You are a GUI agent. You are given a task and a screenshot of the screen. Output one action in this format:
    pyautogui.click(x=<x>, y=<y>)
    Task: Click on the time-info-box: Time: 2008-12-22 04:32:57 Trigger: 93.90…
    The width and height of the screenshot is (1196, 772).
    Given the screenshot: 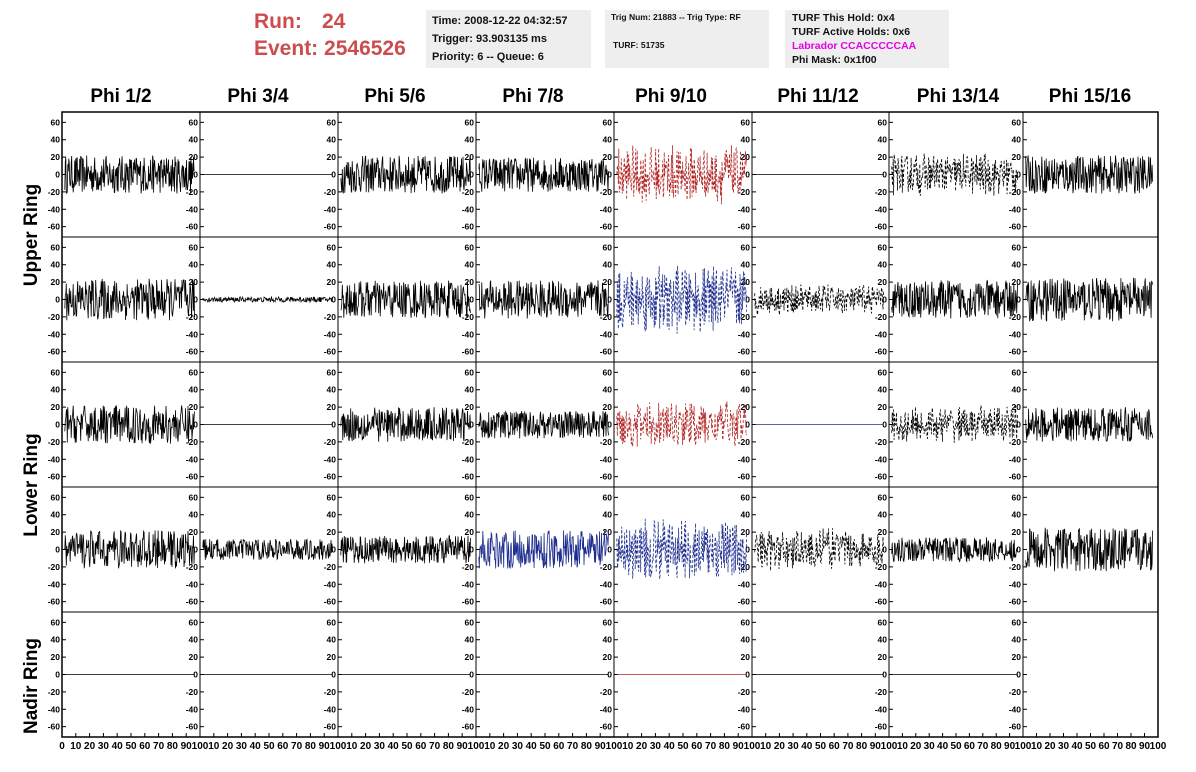 What is the action you would take?
    pyautogui.click(x=508, y=39)
    